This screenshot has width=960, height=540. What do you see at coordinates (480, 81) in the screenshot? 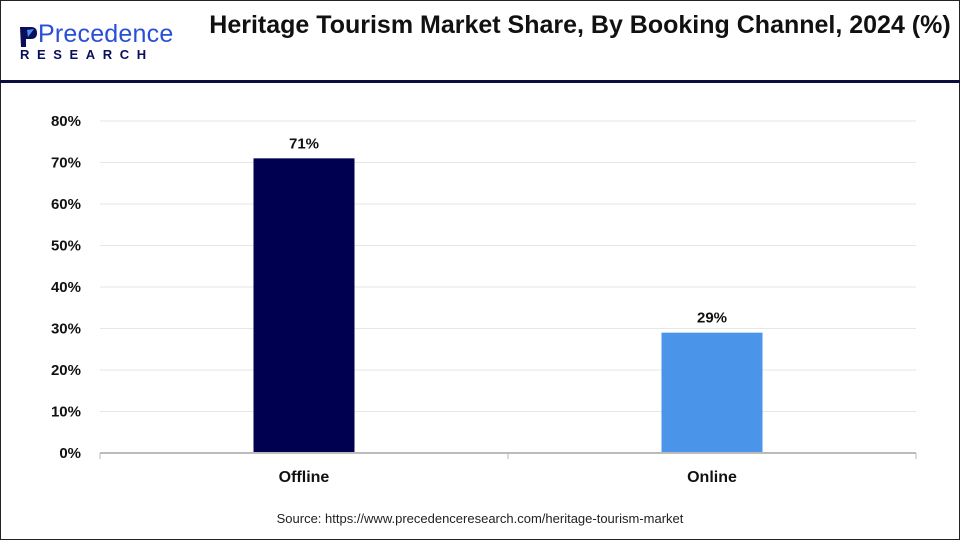
I see `header-divider` at bounding box center [480, 81].